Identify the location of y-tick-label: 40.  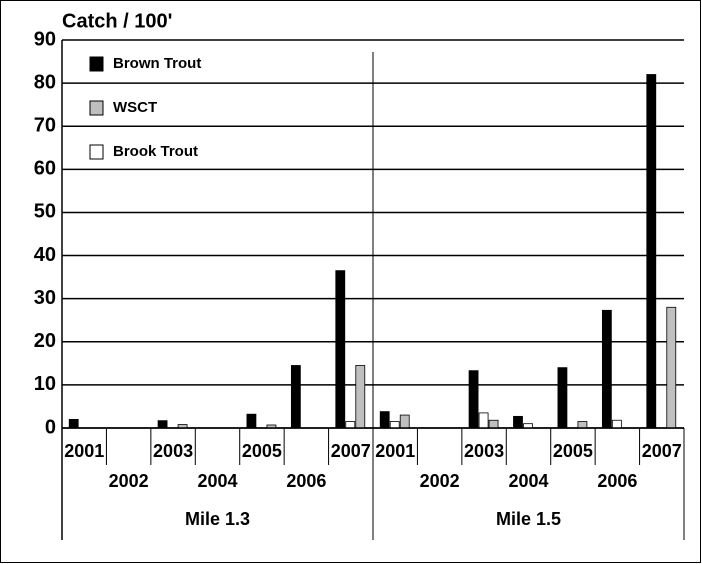
(45, 255).